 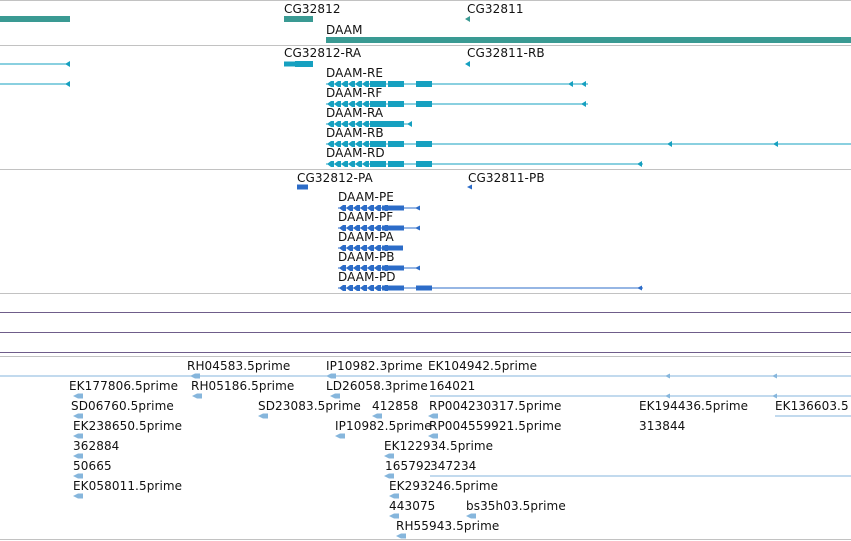 I want to click on est-label: SD06760.5prime, so click(x=122, y=406).